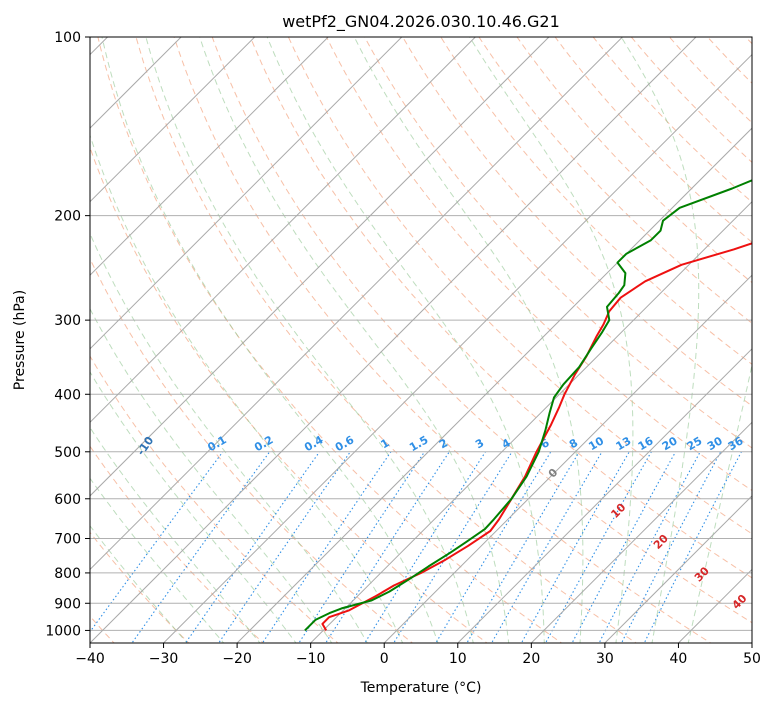 This screenshot has width=775, height=708. What do you see at coordinates (605, 659) in the screenshot?
I see `x-tick-label: 30` at bounding box center [605, 659].